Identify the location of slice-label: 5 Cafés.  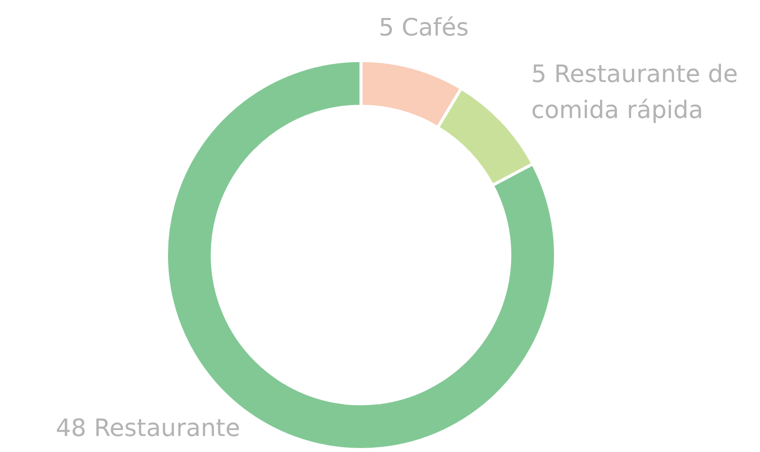
(423, 27).